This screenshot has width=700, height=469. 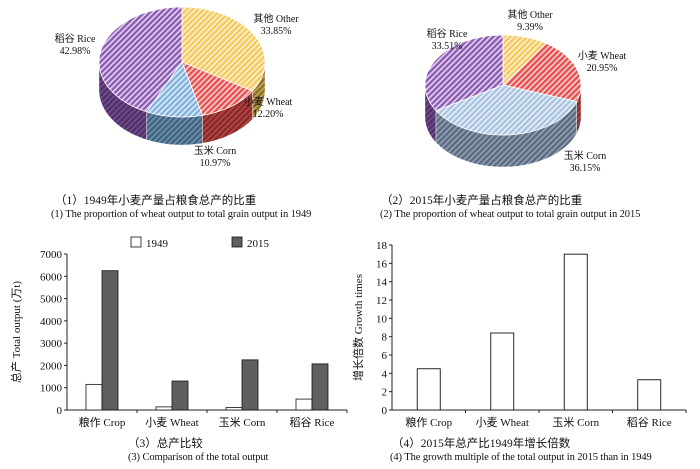 I want to click on y-tick-label: 8, so click(x=385, y=338).